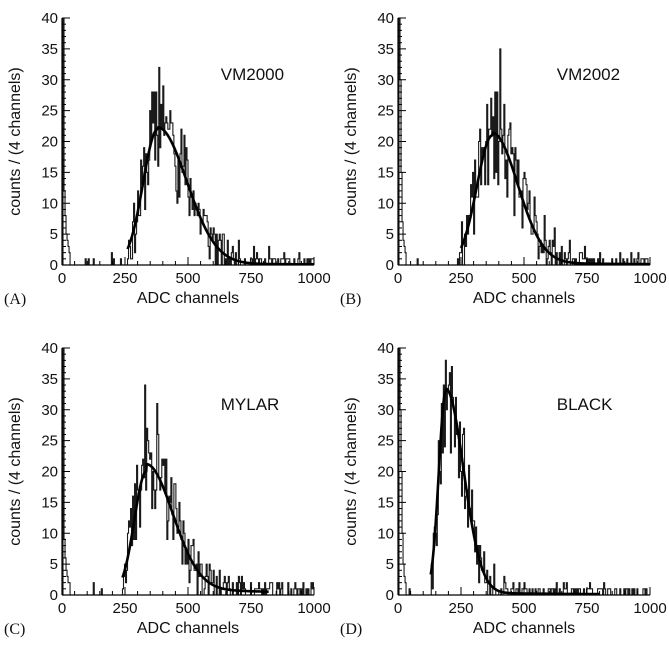 The image size is (669, 649). What do you see at coordinates (15, 299) in the screenshot?
I see `panel-letter: (A)` at bounding box center [15, 299].